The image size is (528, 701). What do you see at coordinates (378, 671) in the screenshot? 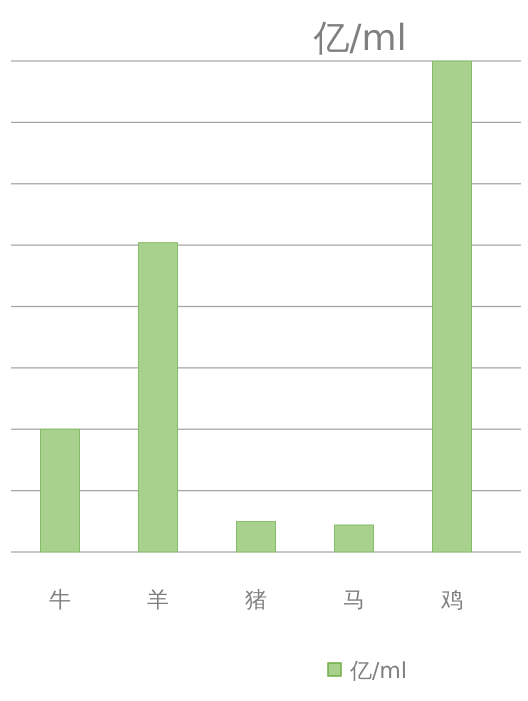
I see `legend-label: 亿/ml` at bounding box center [378, 671].